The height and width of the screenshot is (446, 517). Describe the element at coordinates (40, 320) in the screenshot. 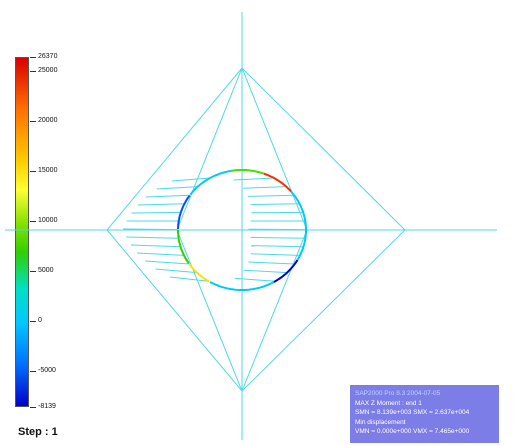

I see `scale-tick-label: 0` at that location.